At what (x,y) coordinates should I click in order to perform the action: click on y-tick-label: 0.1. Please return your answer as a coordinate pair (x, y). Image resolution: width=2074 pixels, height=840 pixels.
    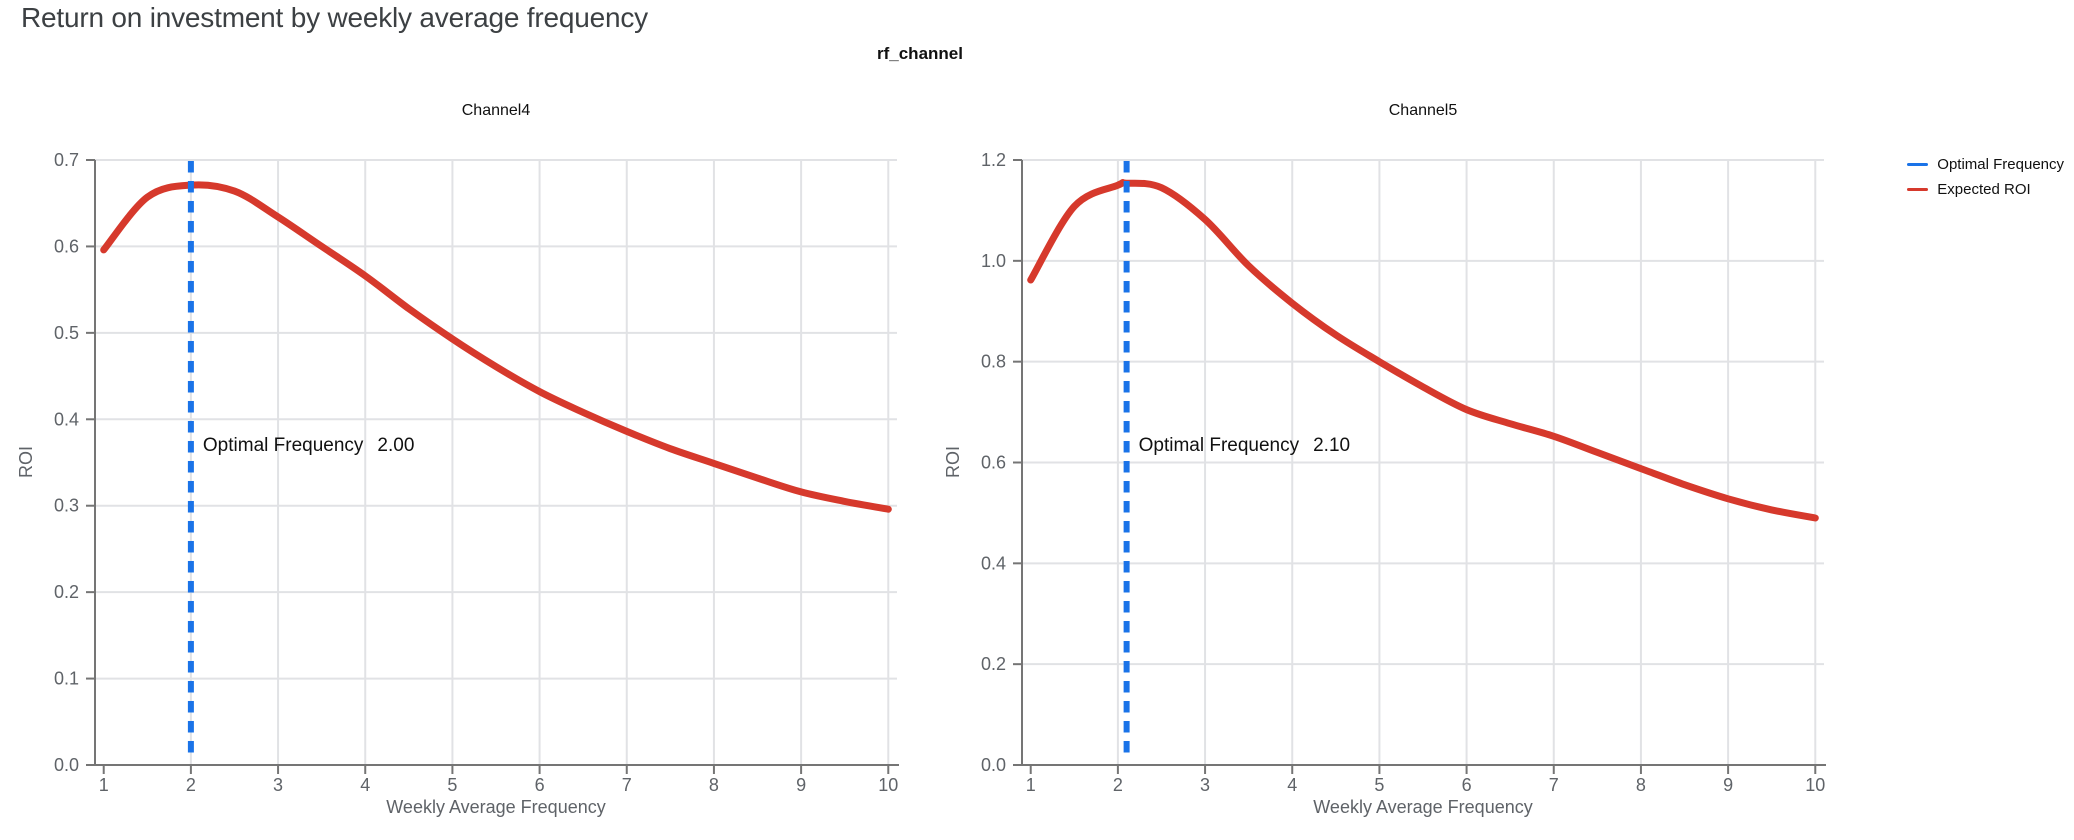
    Looking at the image, I should click on (66, 679).